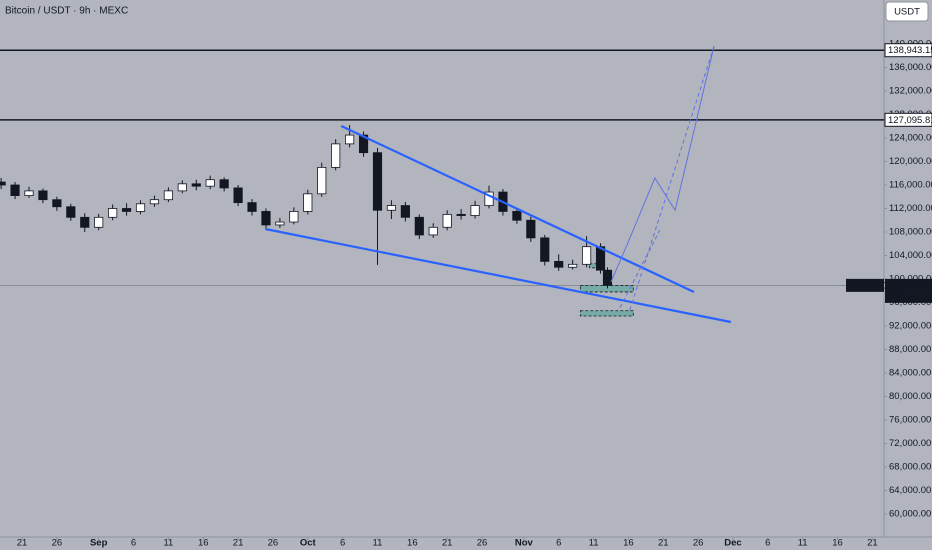  What do you see at coordinates (910, 138) in the screenshot?
I see `y-tick-label: 124,000.00` at bounding box center [910, 138].